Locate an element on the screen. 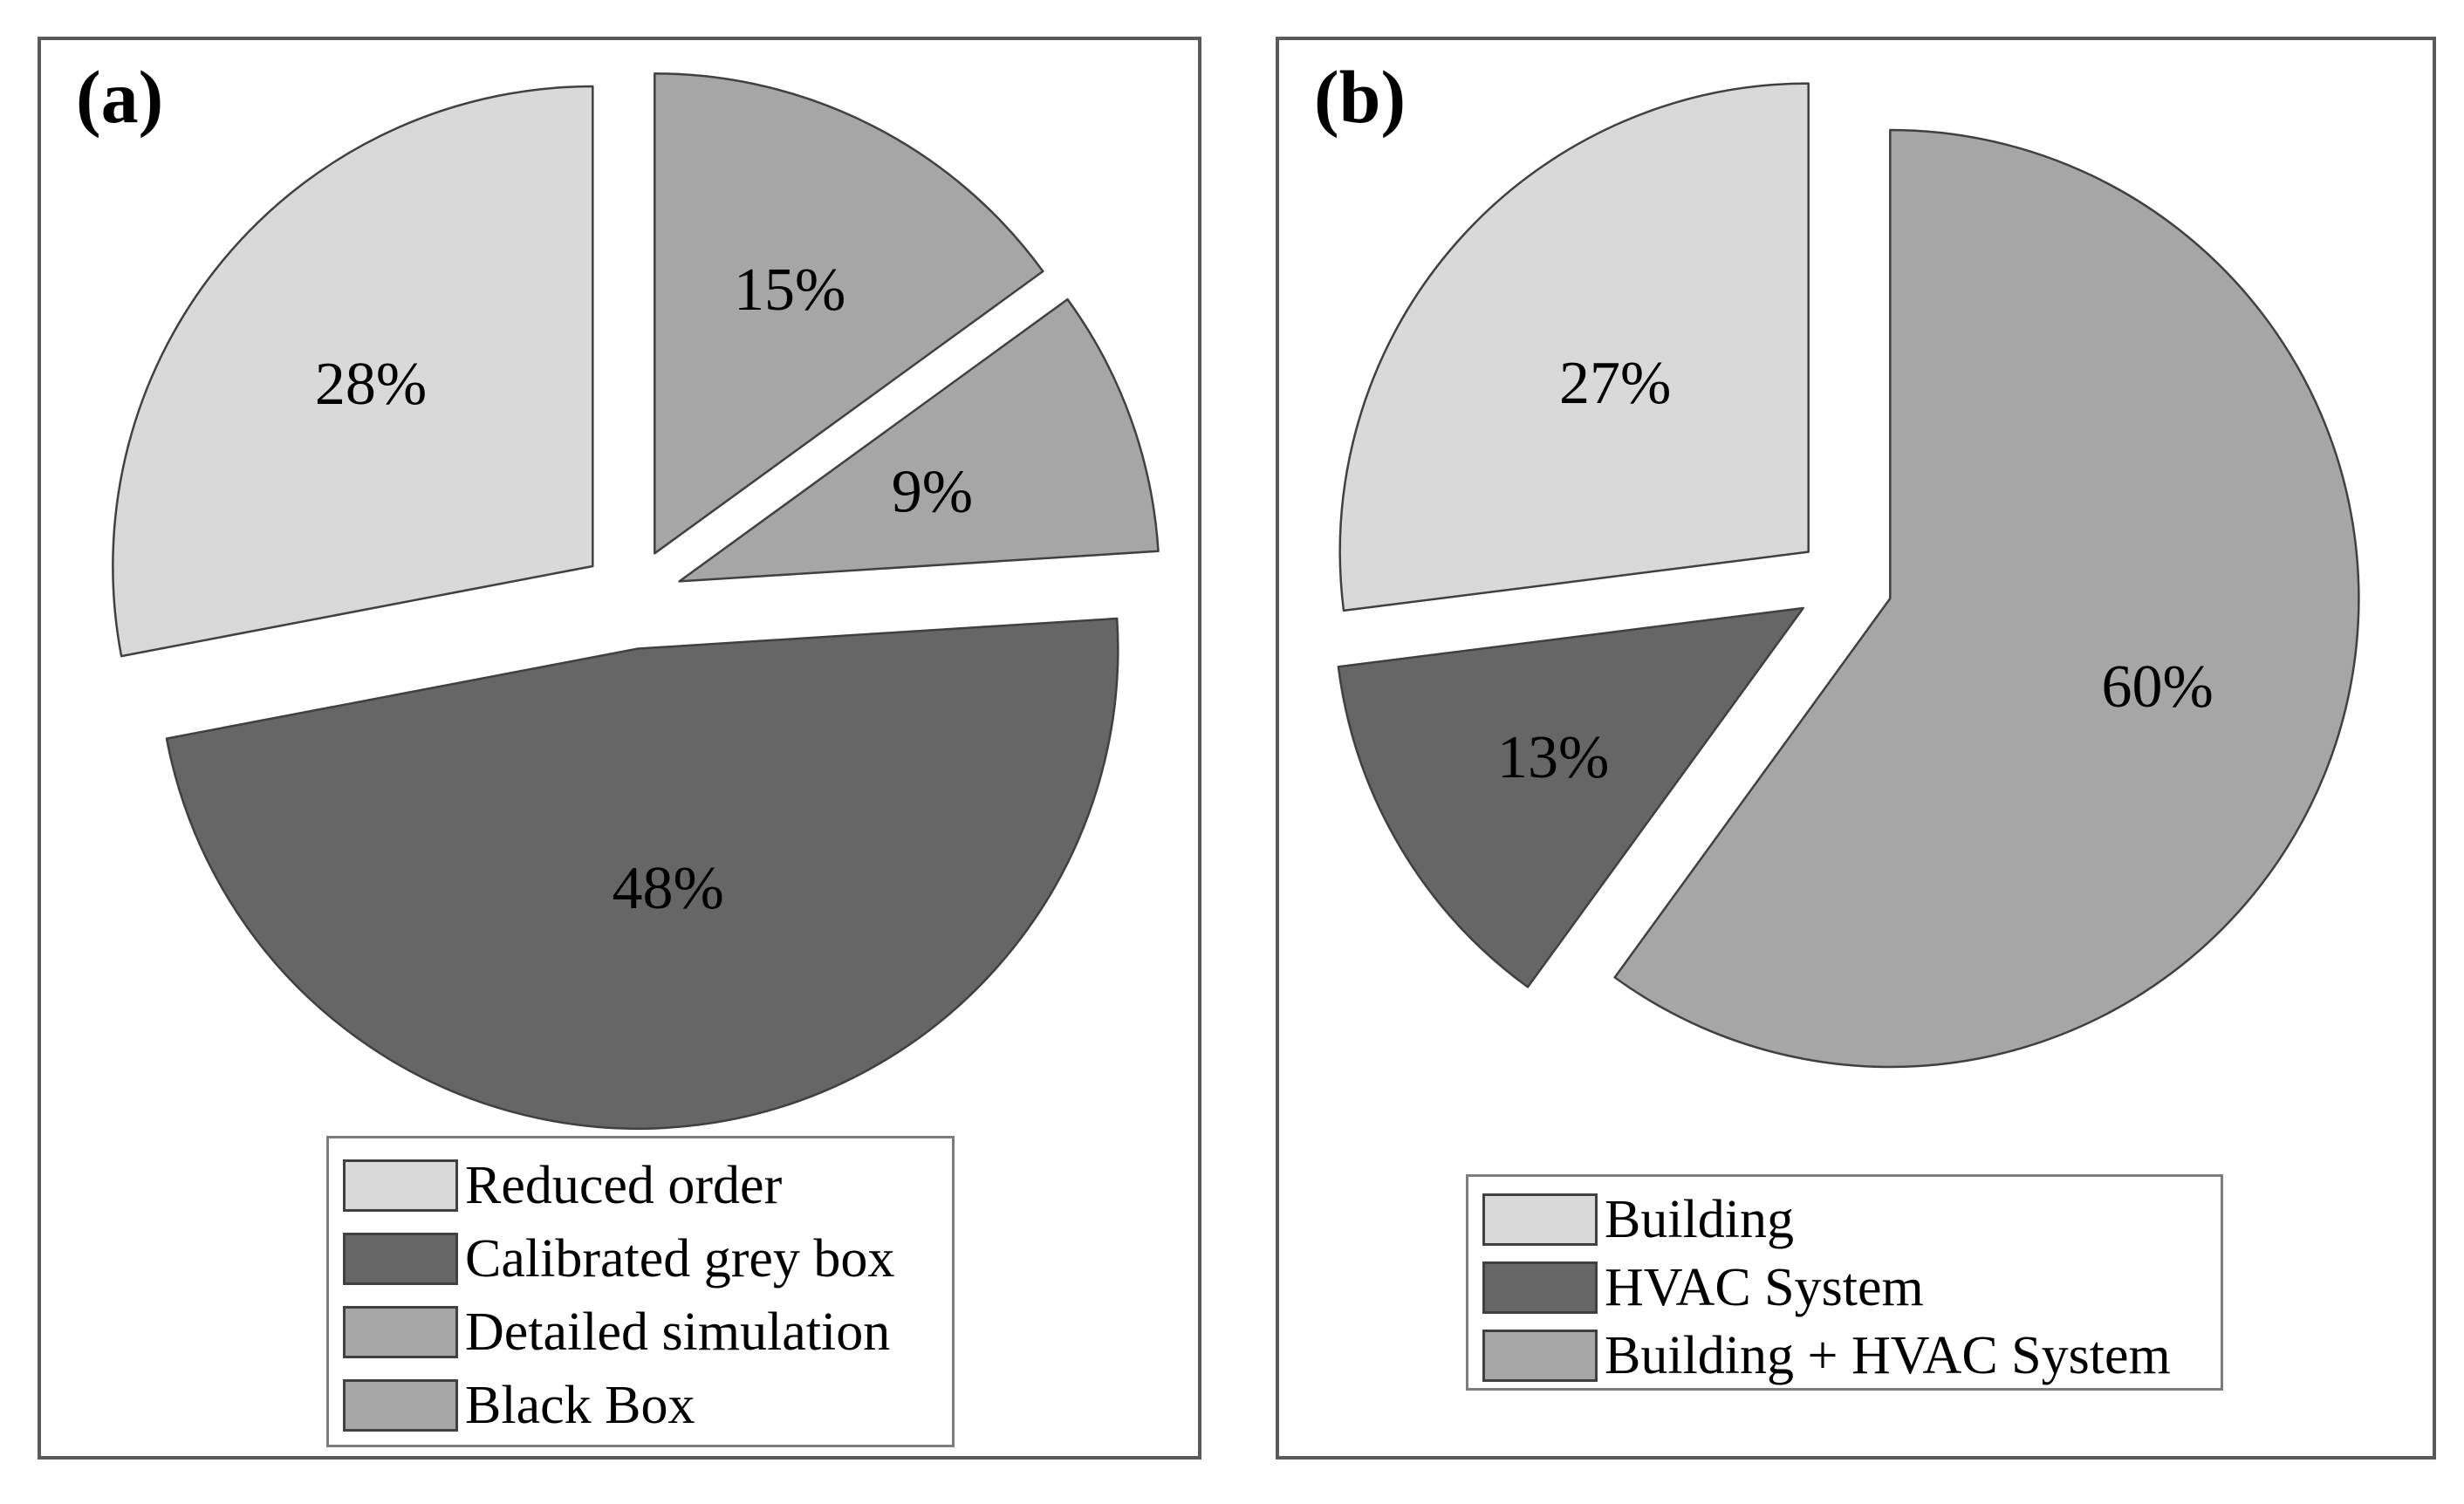 This screenshot has height=1504, width=2464. legend-label: Building is located at coordinates (1700, 1219).